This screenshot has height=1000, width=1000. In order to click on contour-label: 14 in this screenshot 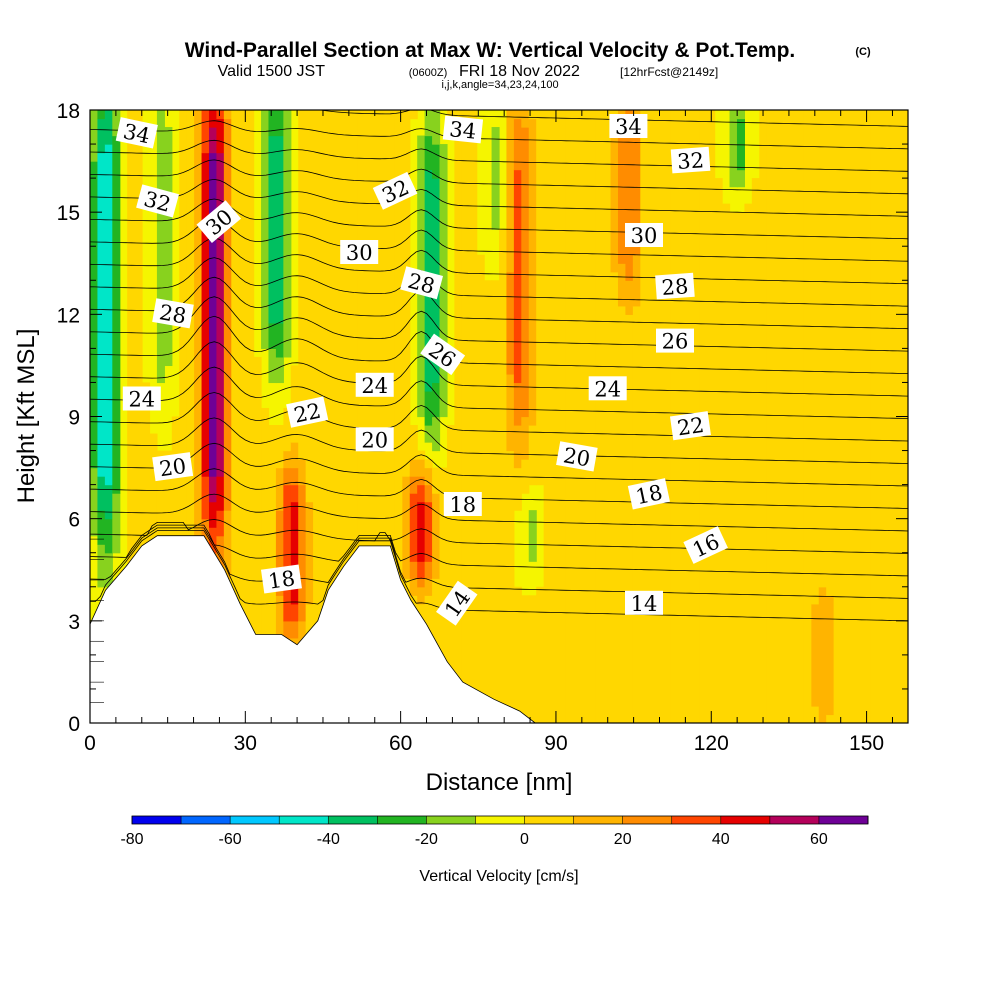, I will do `click(644, 603)`.